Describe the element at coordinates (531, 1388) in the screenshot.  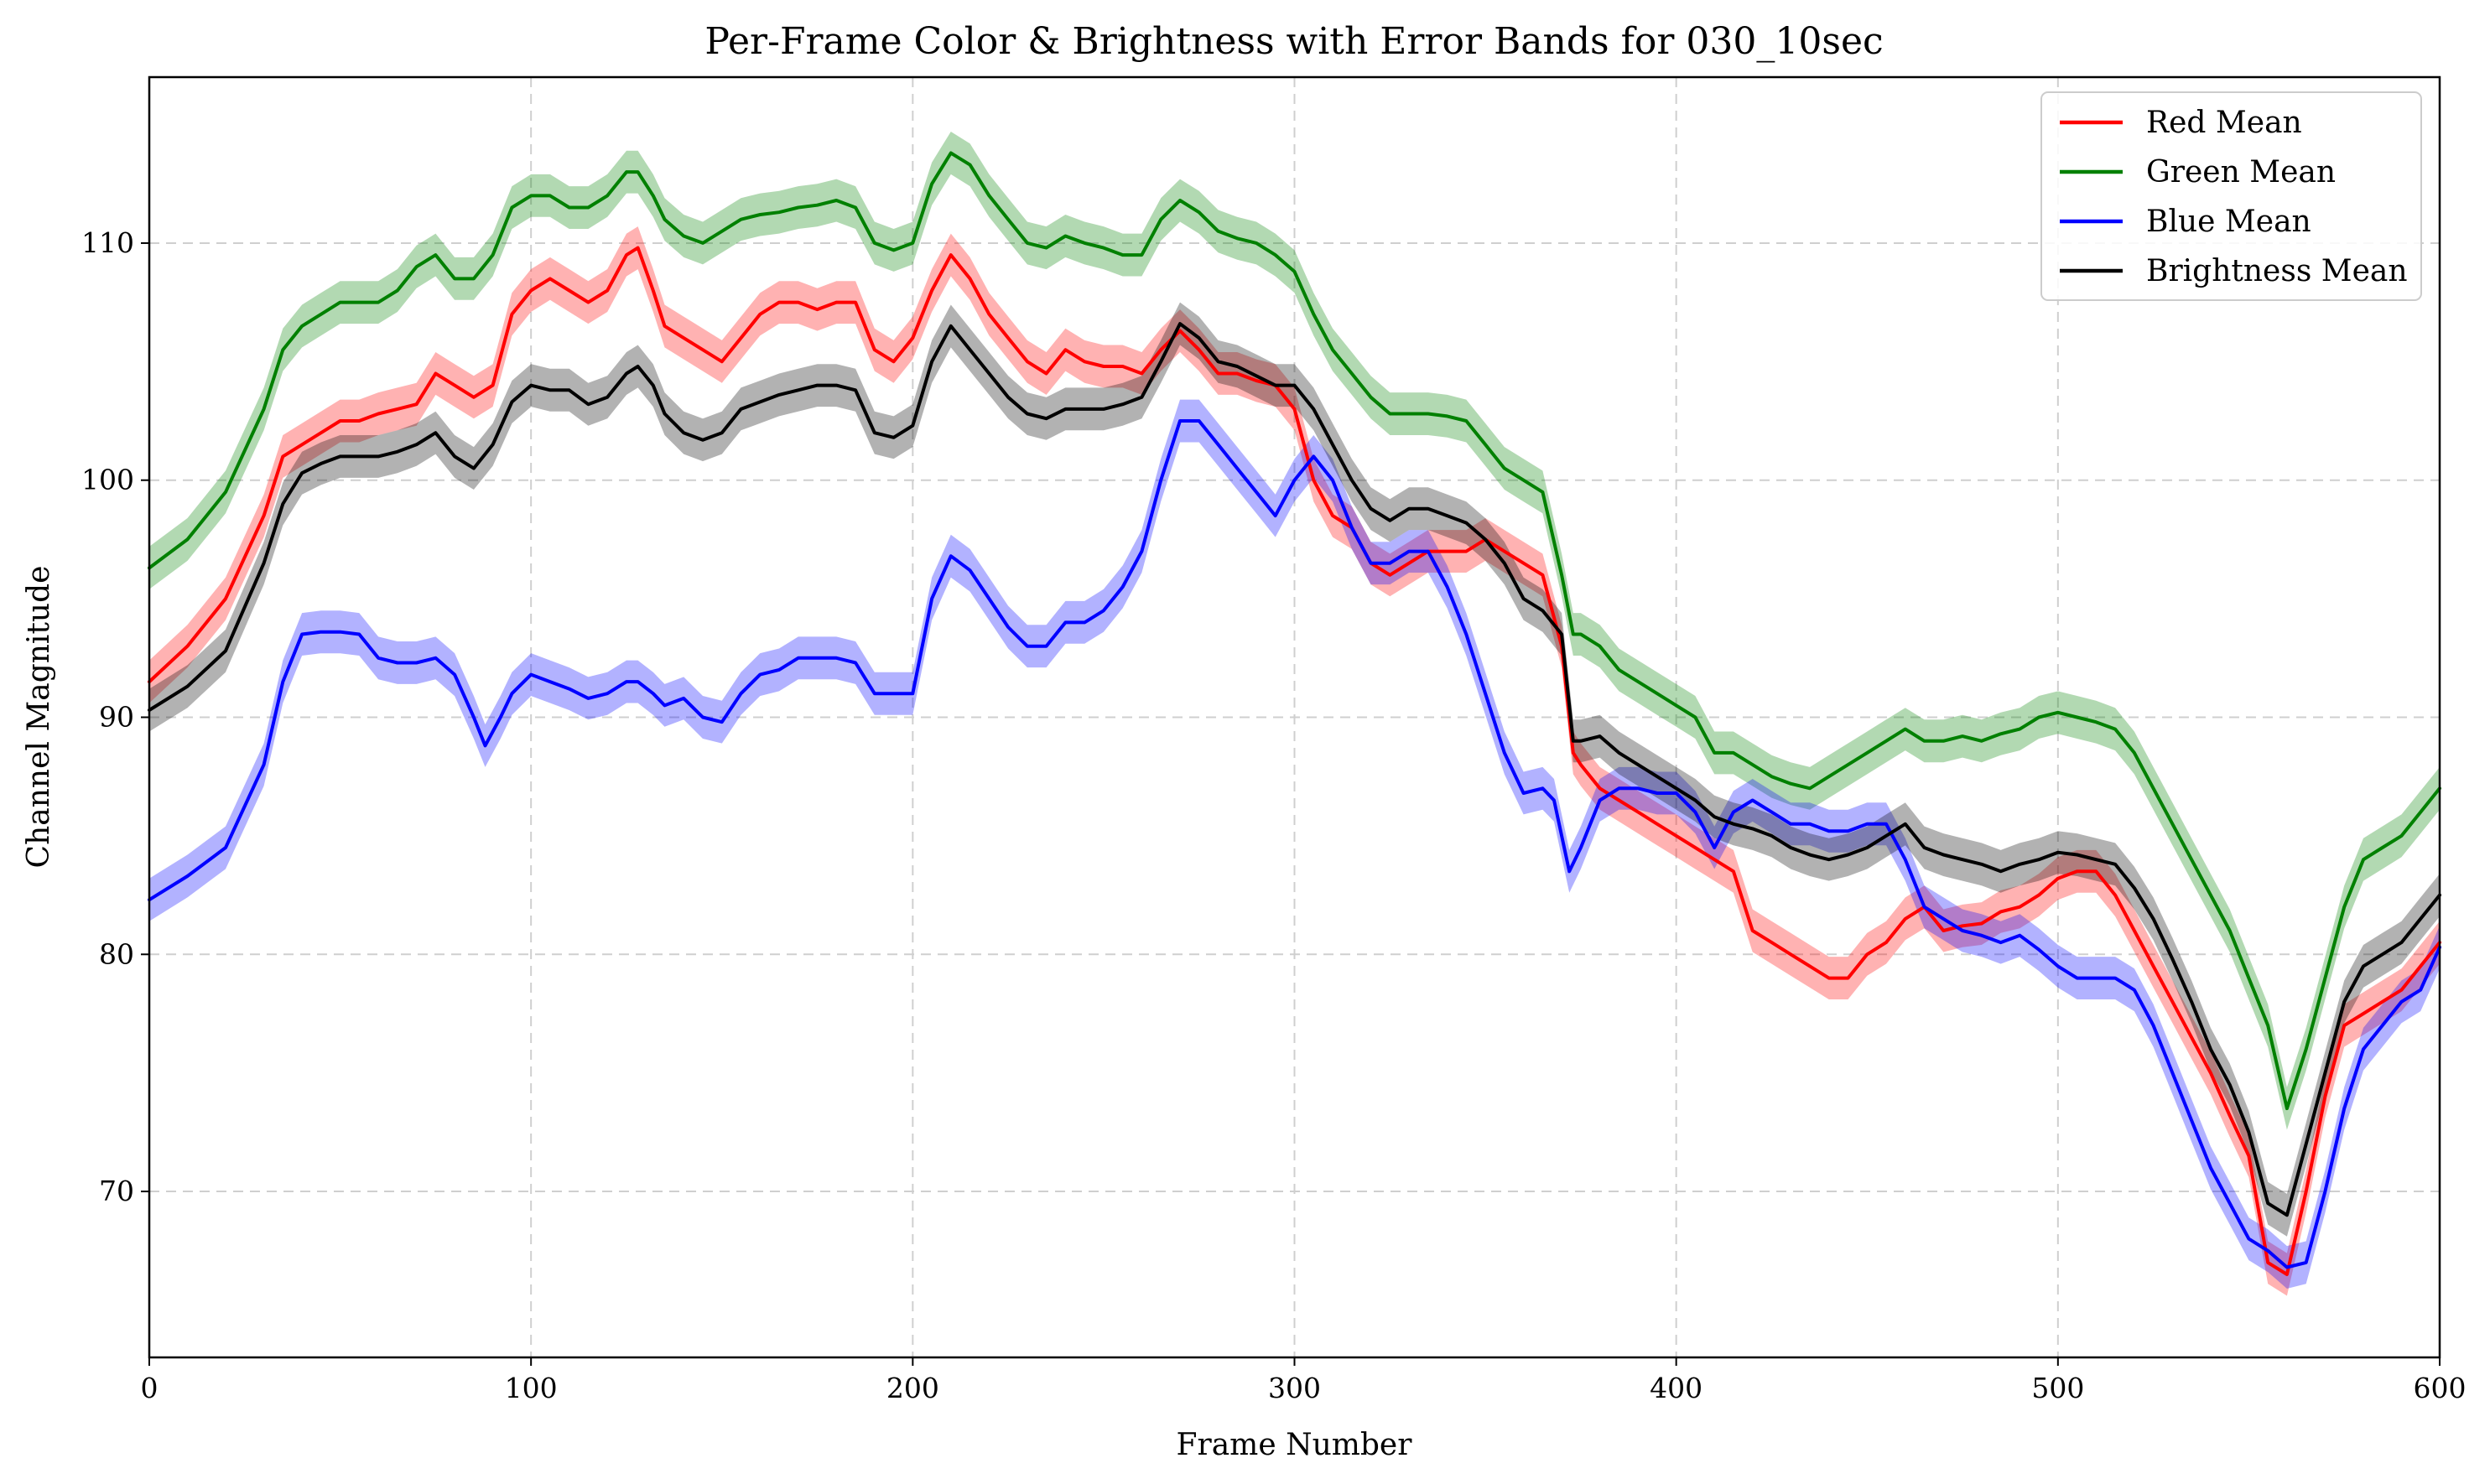
I see `x-tick-label: 100` at that location.